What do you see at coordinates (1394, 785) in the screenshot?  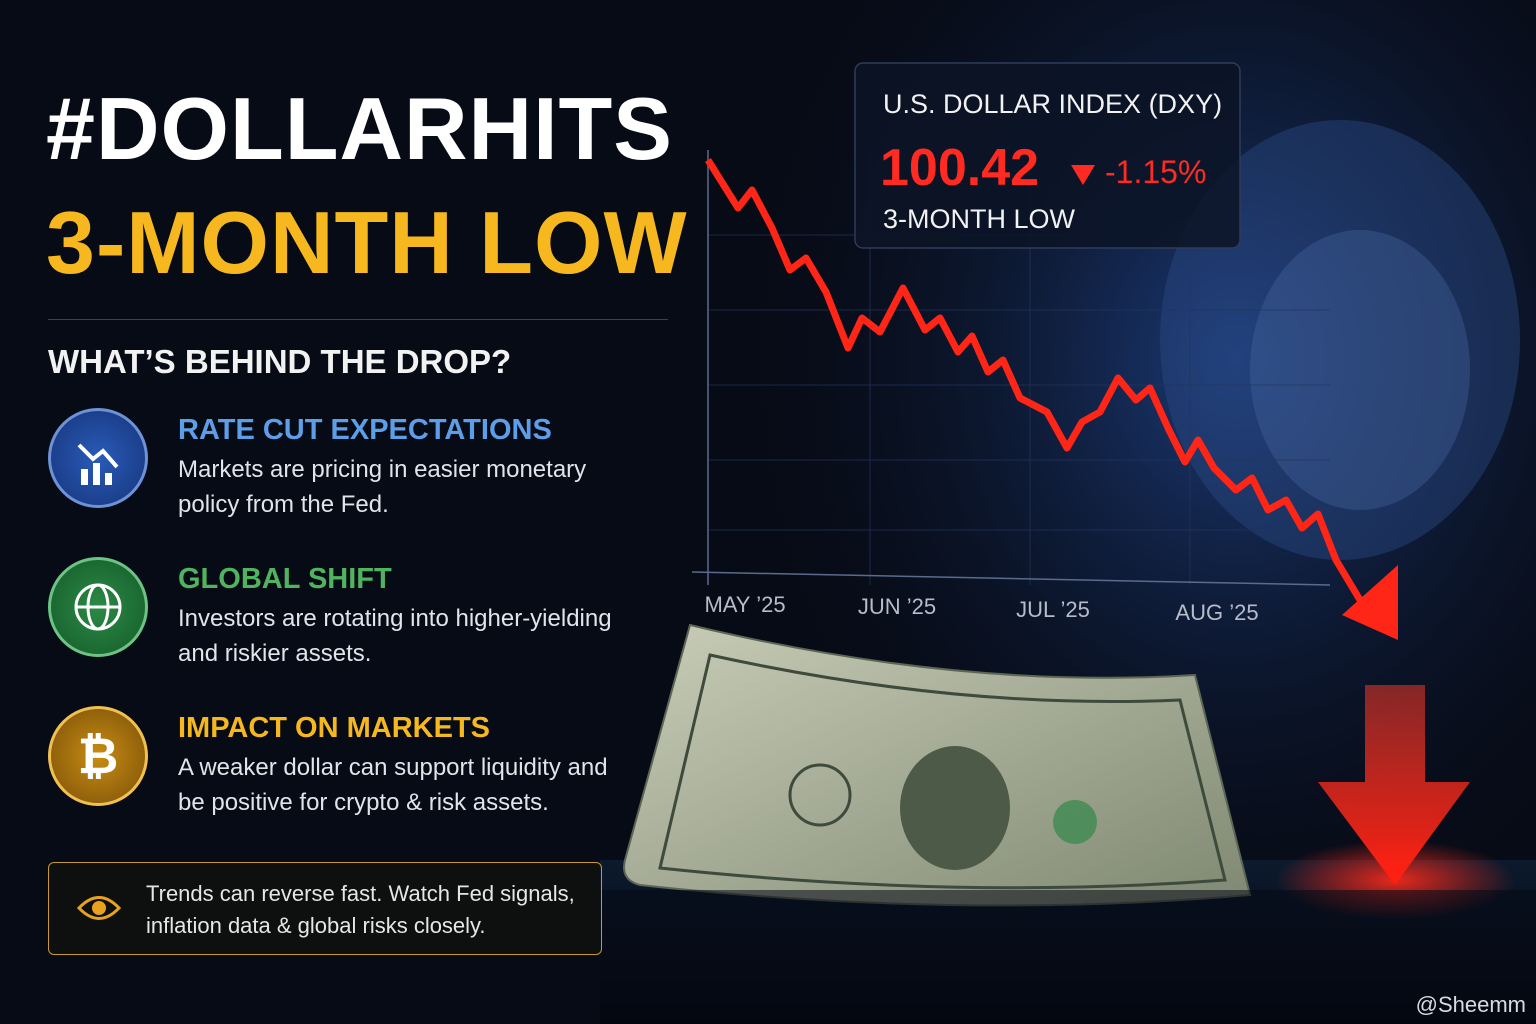 I see `down-arrow` at bounding box center [1394, 785].